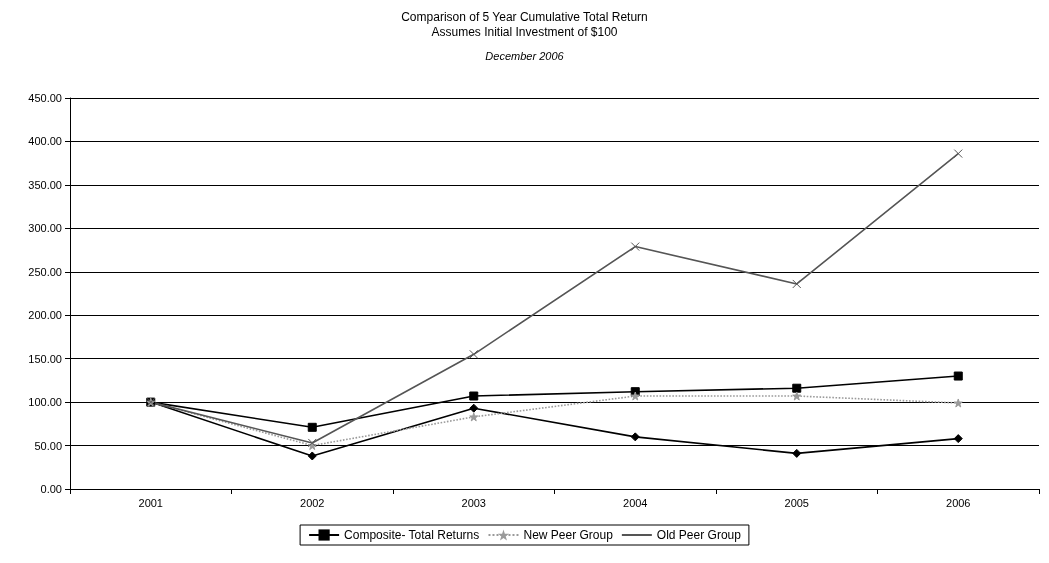 The image size is (1049, 563). What do you see at coordinates (524, 32) in the screenshot?
I see `chart-subtitle: Assumes Initial Investment of $100` at bounding box center [524, 32].